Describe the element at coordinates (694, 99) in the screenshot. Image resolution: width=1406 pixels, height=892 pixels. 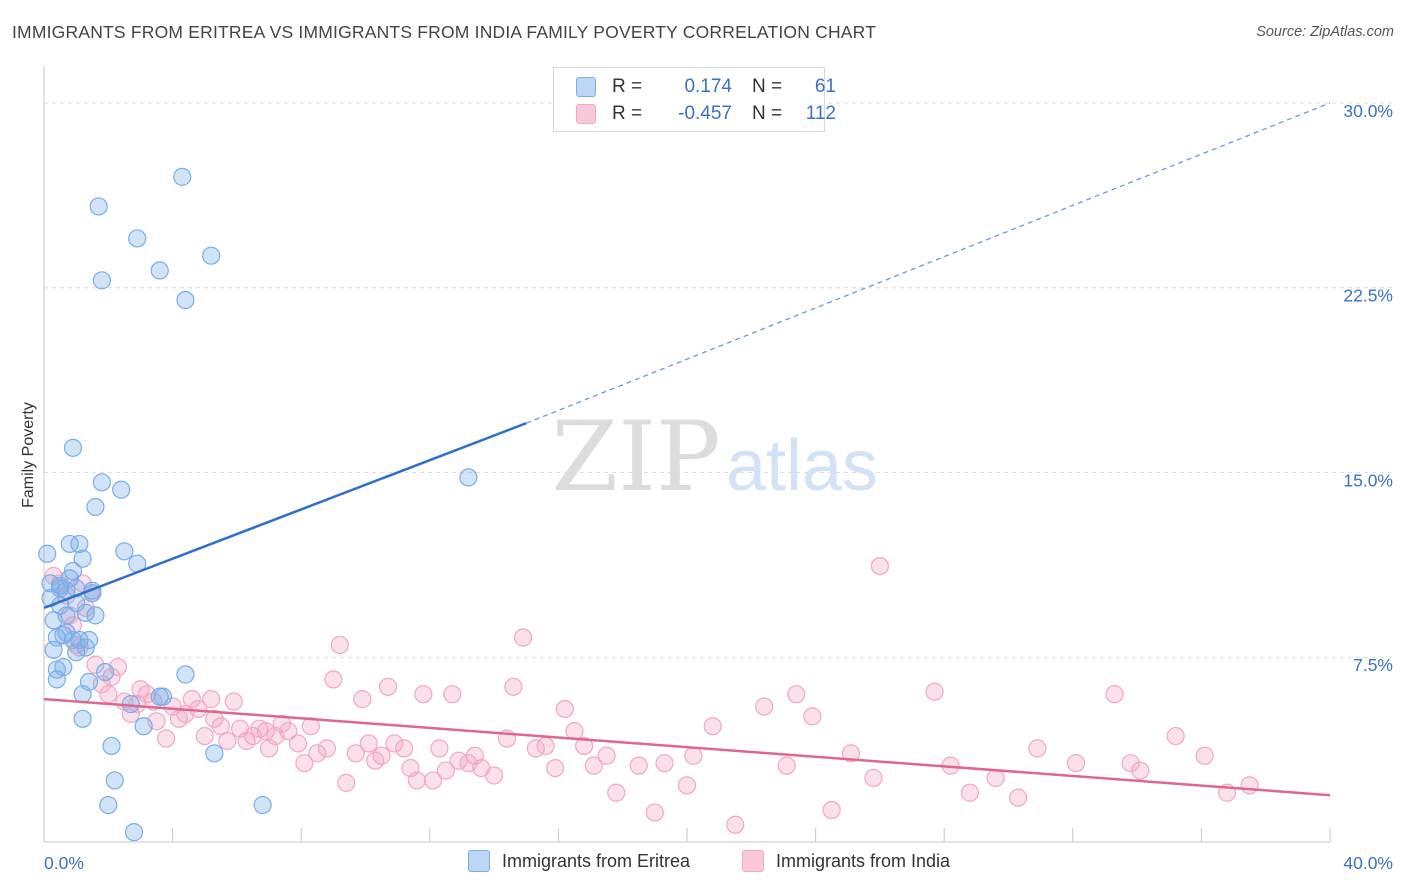
I see `stats-legend: R = 0.174 N = 61 R = -0.457 N = 112` at that location.